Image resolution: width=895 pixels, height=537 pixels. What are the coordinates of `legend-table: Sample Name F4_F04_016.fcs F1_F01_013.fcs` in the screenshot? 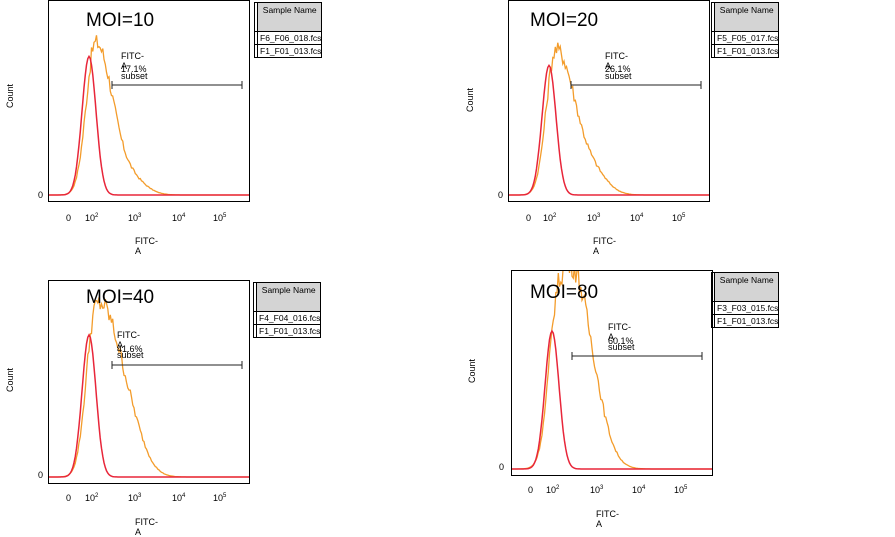 It's located at (287, 310).